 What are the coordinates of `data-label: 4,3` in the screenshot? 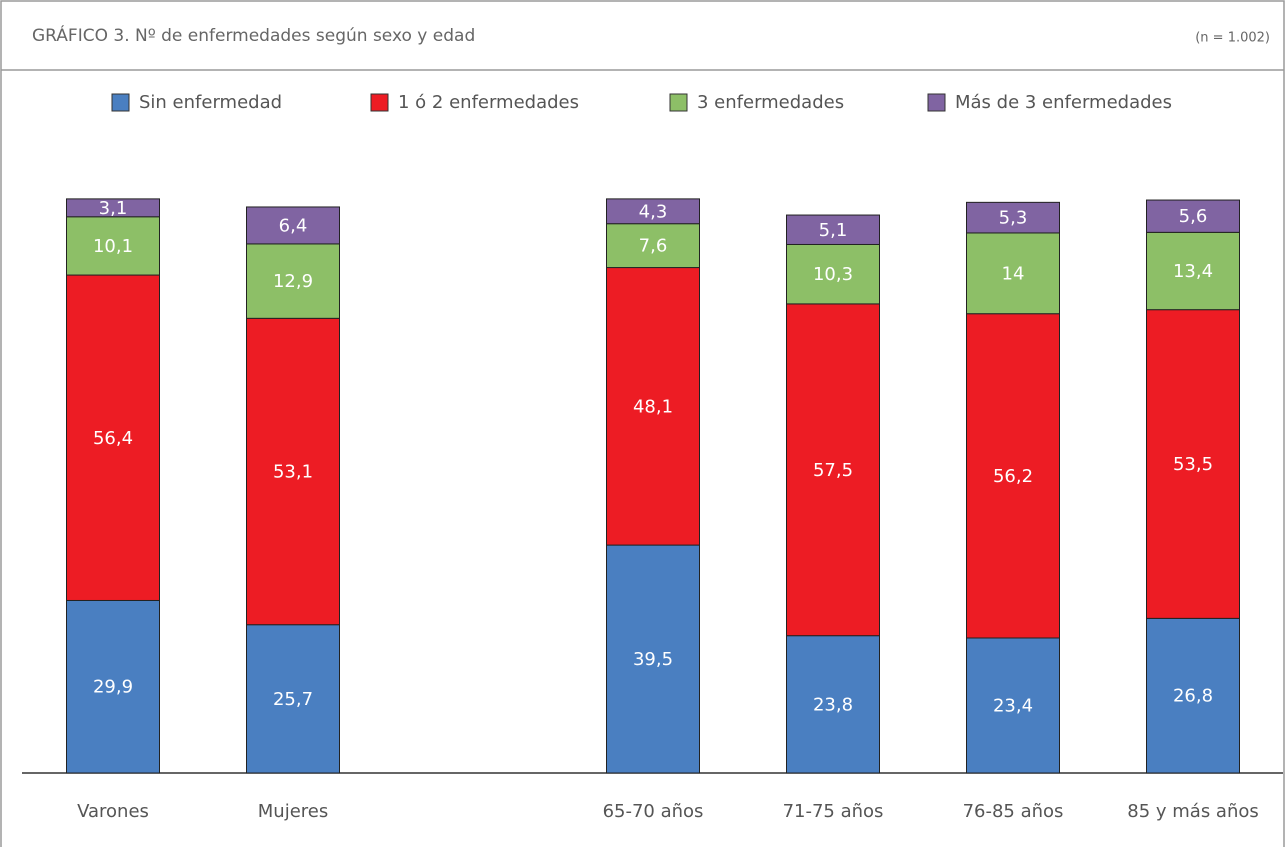 It's located at (653, 211).